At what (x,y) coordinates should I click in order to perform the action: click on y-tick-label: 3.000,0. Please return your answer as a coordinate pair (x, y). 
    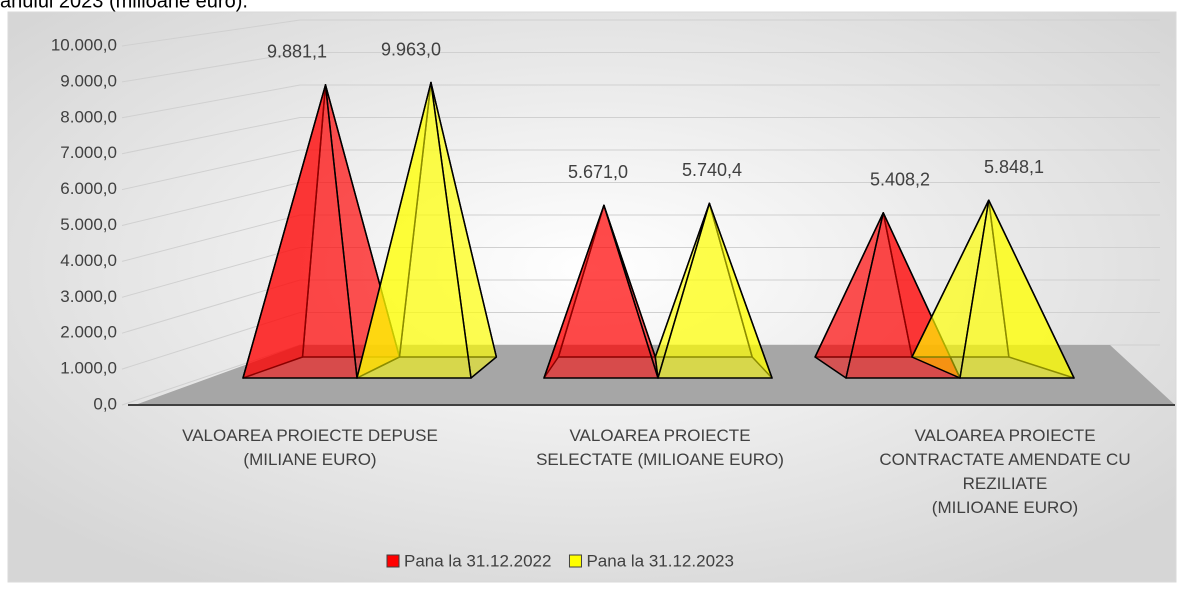
    Looking at the image, I should click on (88, 296).